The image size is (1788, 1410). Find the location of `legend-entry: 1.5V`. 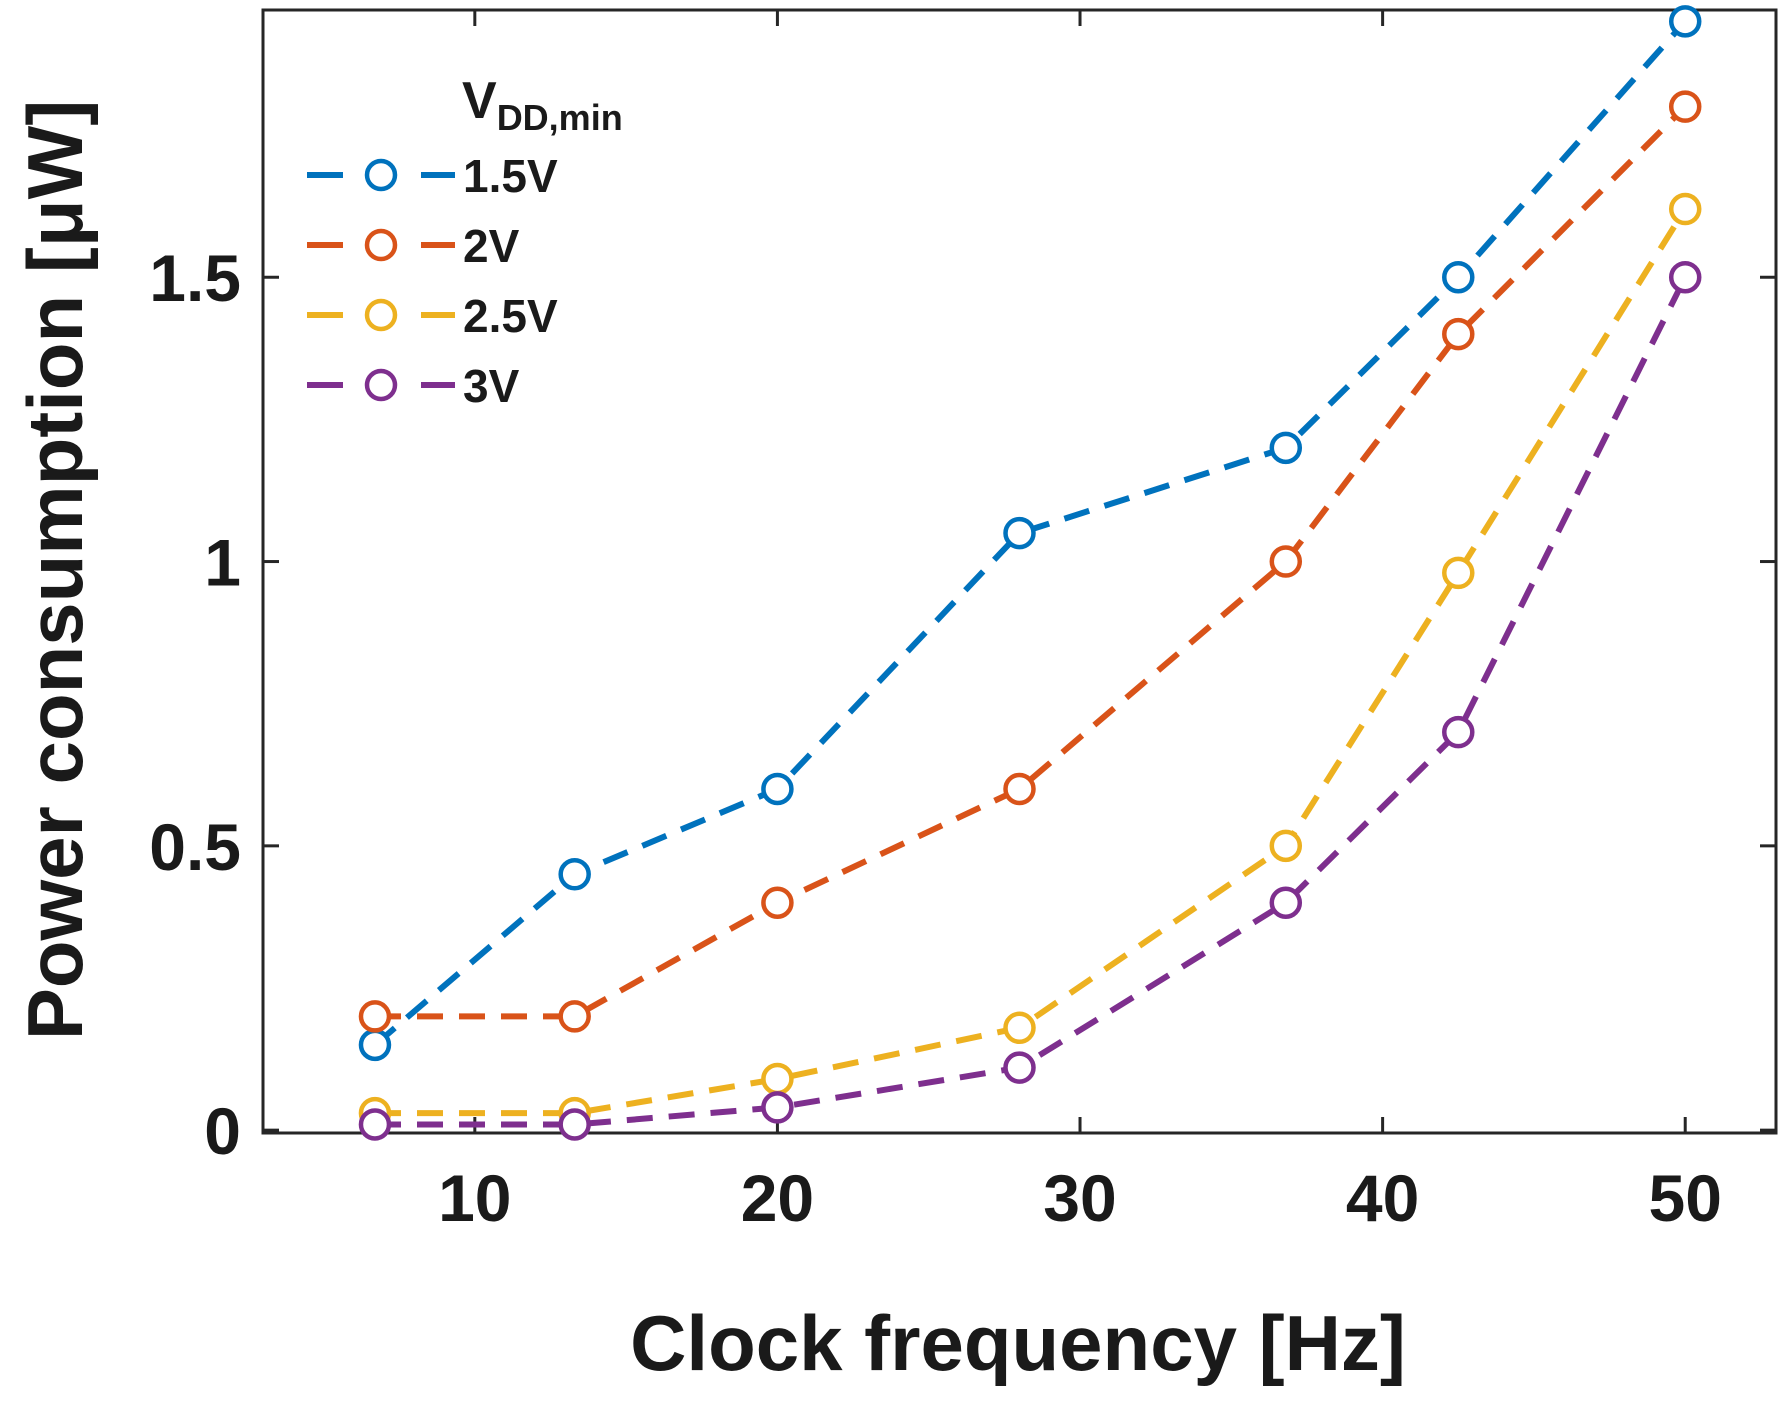

legend-entry: 1.5V is located at coordinates (432, 176).